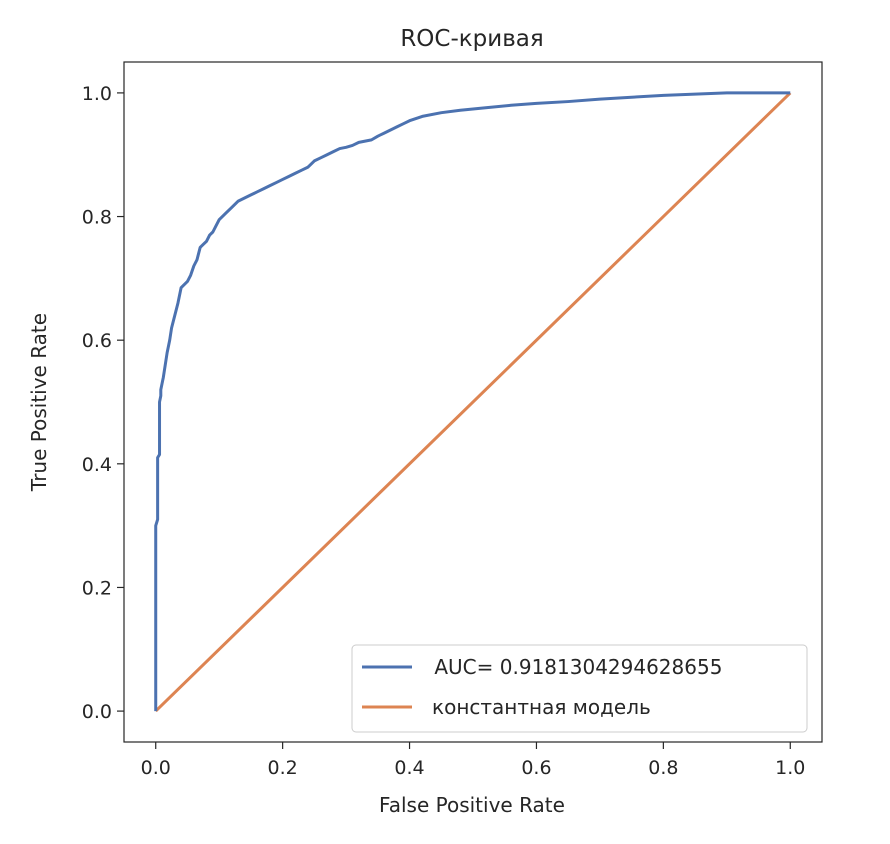  Describe the element at coordinates (790, 768) in the screenshot. I see `x-tick-label: 1.0` at that location.